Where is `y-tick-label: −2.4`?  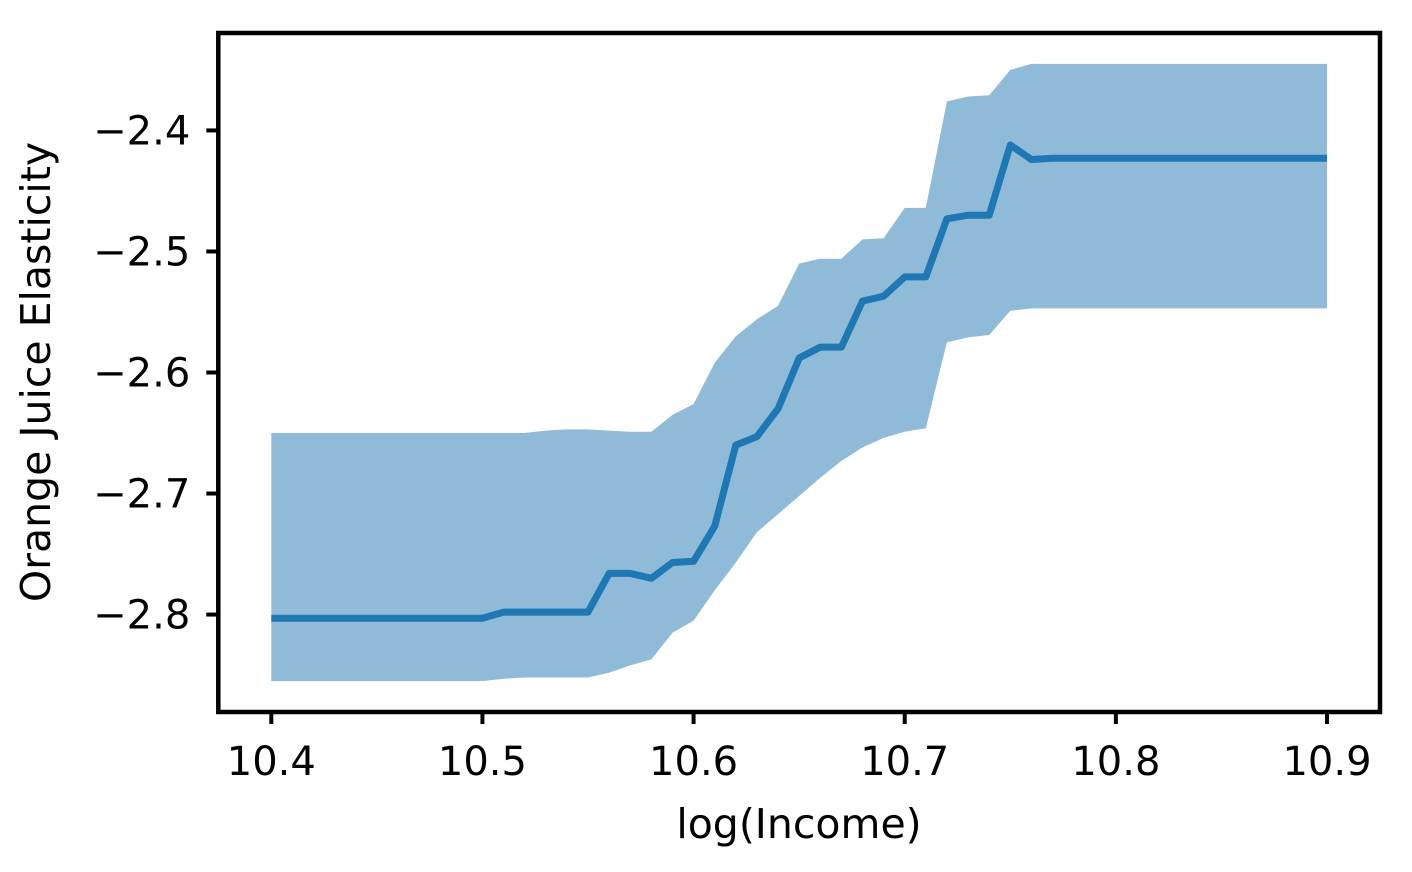 y-tick-label: −2.4 is located at coordinates (141, 131).